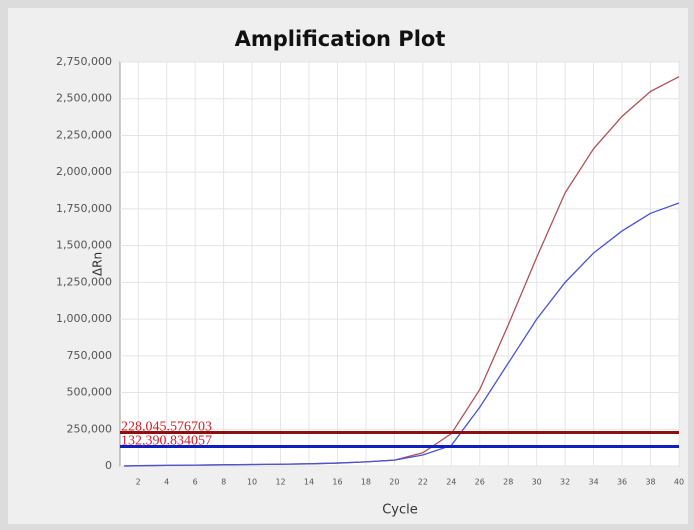 The image size is (694, 530). What do you see at coordinates (90, 355) in the screenshot?
I see `y-tick-label: 750,000` at bounding box center [90, 355].